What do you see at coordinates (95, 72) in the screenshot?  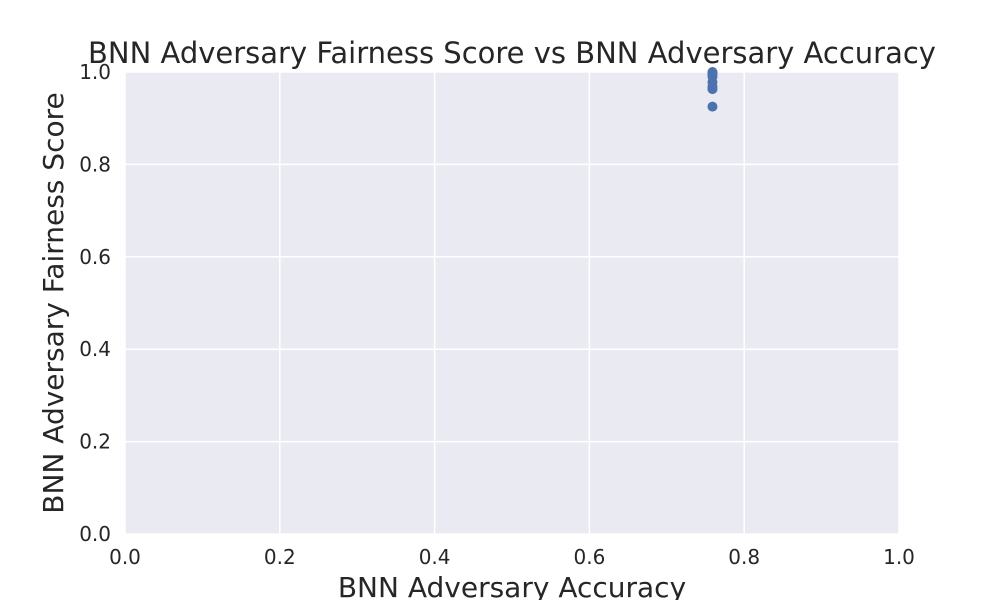 I see `y-tick-label: 1.0` at bounding box center [95, 72].